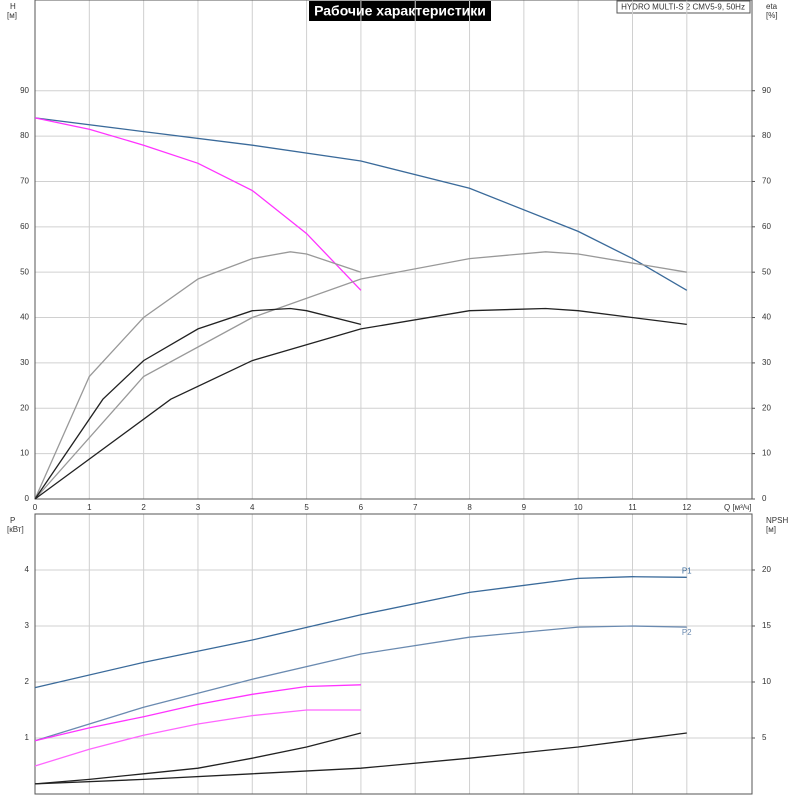 The width and height of the screenshot is (800, 805). Describe the element at coordinates (24, 271) in the screenshot. I see `y-tick-label: 50` at that location.